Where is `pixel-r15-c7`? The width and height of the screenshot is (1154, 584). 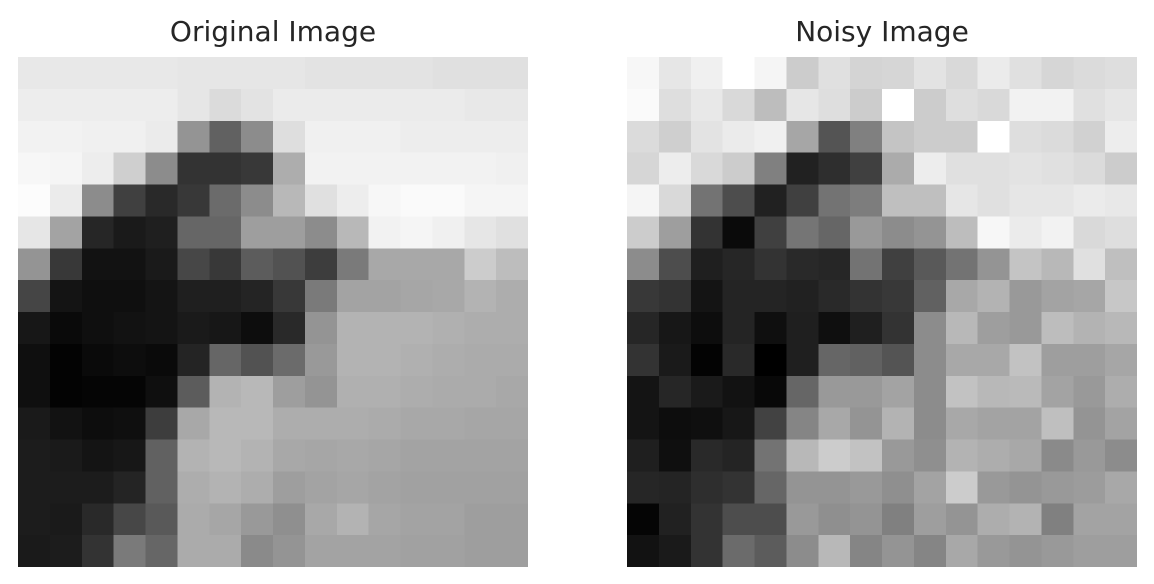
pixel-r15-c7 is located at coordinates (257, 551).